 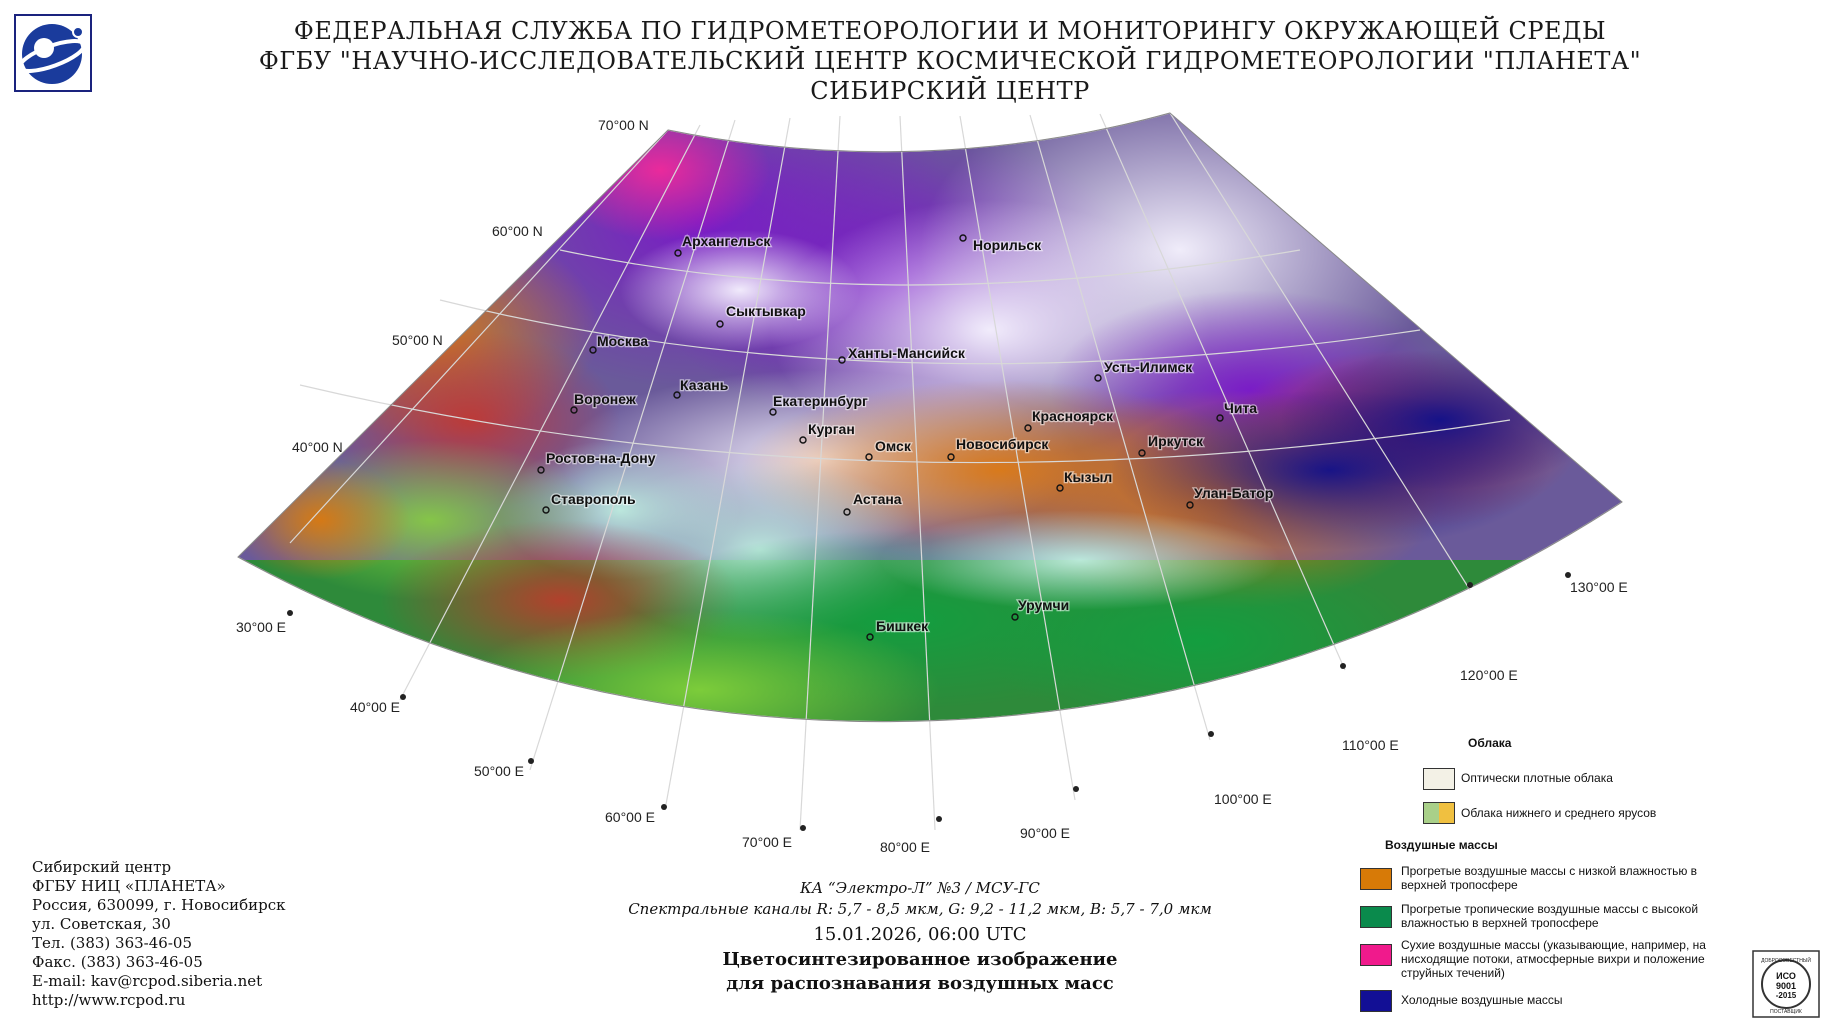 What do you see at coordinates (159, 905) in the screenshot?
I see `address-line-3: Россия, 630099, г. Новосибирск` at bounding box center [159, 905].